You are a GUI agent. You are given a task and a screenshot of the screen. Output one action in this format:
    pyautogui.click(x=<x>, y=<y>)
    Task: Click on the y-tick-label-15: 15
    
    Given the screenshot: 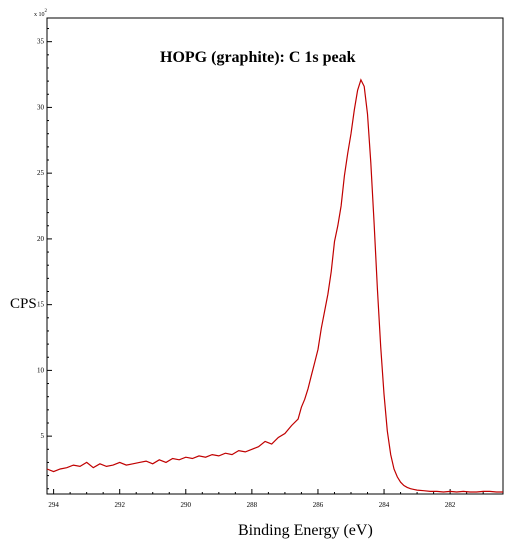 What is the action you would take?
    pyautogui.click(x=41, y=305)
    